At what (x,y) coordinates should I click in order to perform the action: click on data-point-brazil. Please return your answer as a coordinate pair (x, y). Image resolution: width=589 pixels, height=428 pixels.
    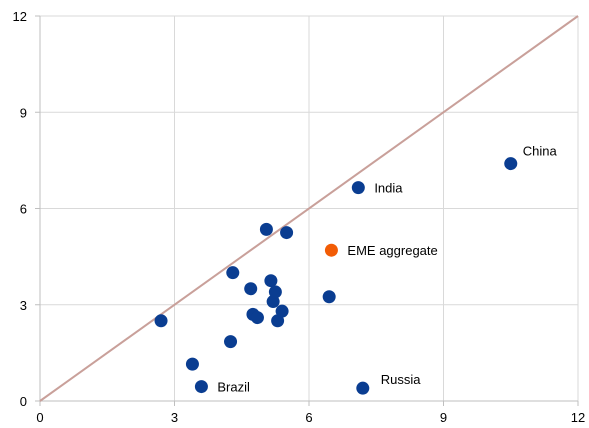
    Looking at the image, I should click on (201, 387).